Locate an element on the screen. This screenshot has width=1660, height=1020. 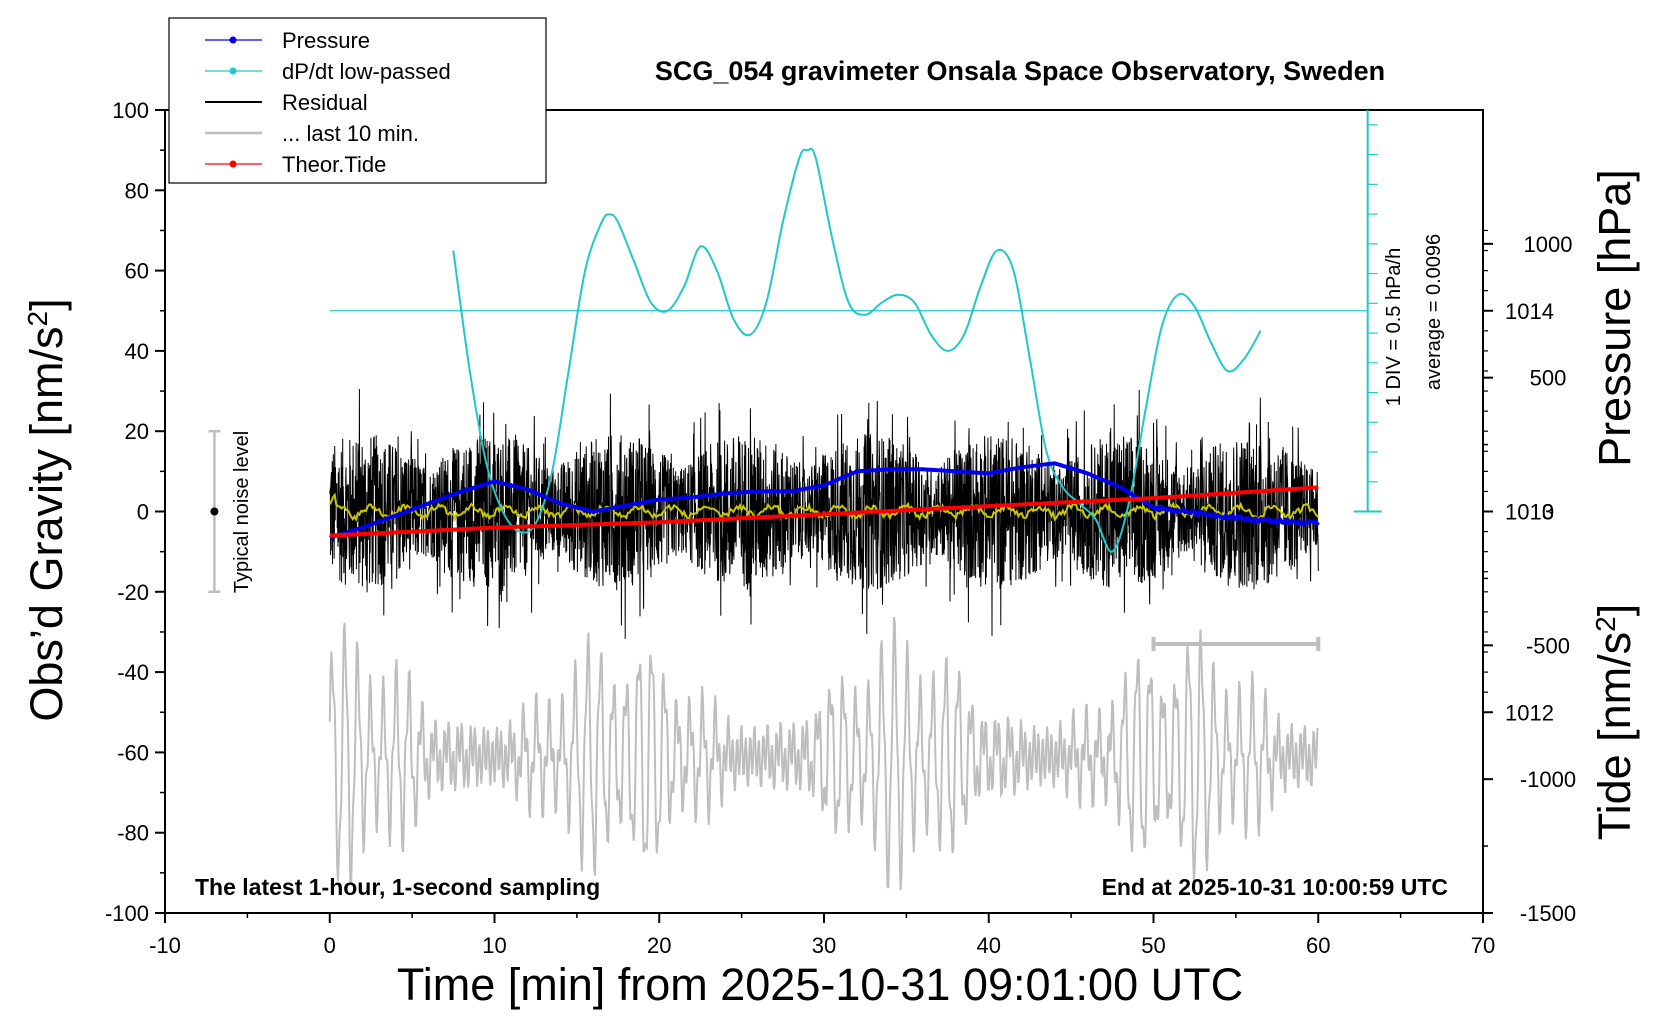
y-left-tick-label: -60 is located at coordinates (133, 752).